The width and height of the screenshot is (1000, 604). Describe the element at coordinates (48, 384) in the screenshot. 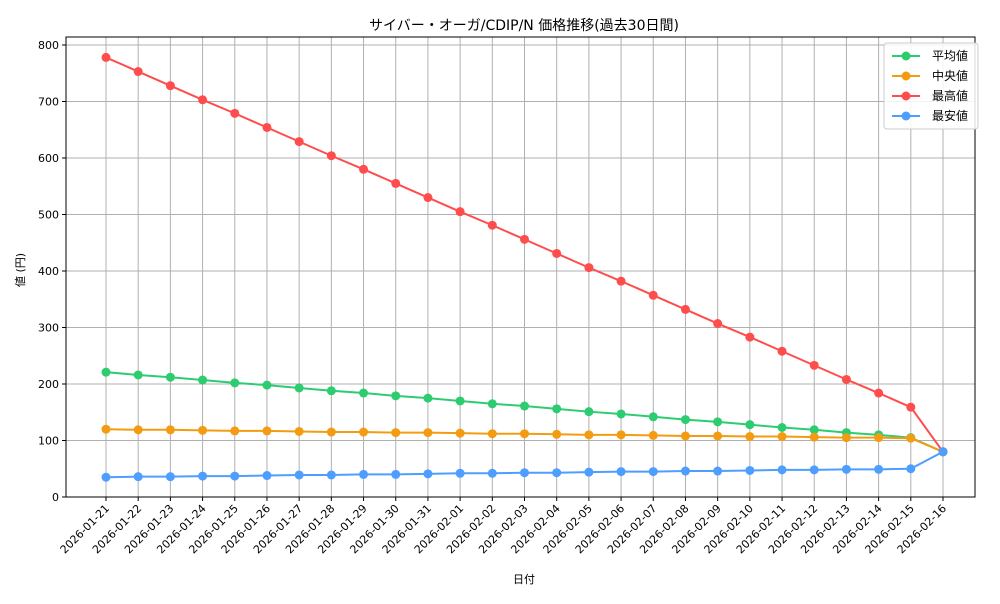

I see `y-tick-label: 200` at that location.